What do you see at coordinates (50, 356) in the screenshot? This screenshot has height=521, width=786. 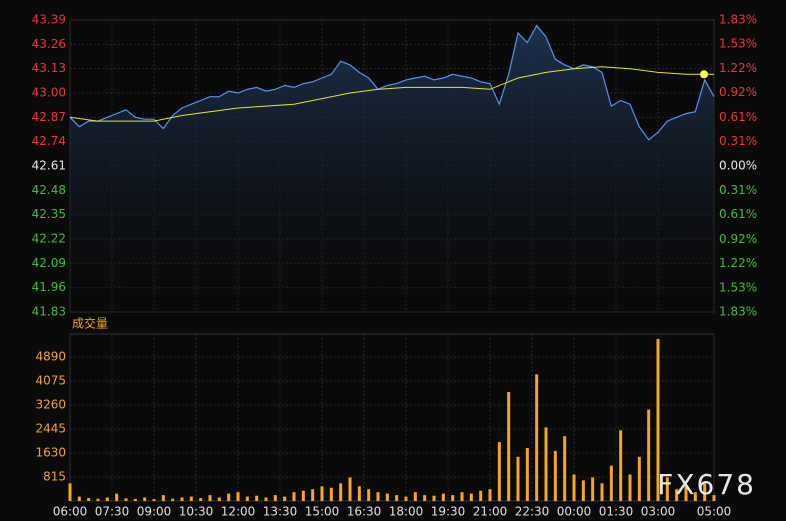 I see `y-tick-label: 4890` at bounding box center [50, 356].